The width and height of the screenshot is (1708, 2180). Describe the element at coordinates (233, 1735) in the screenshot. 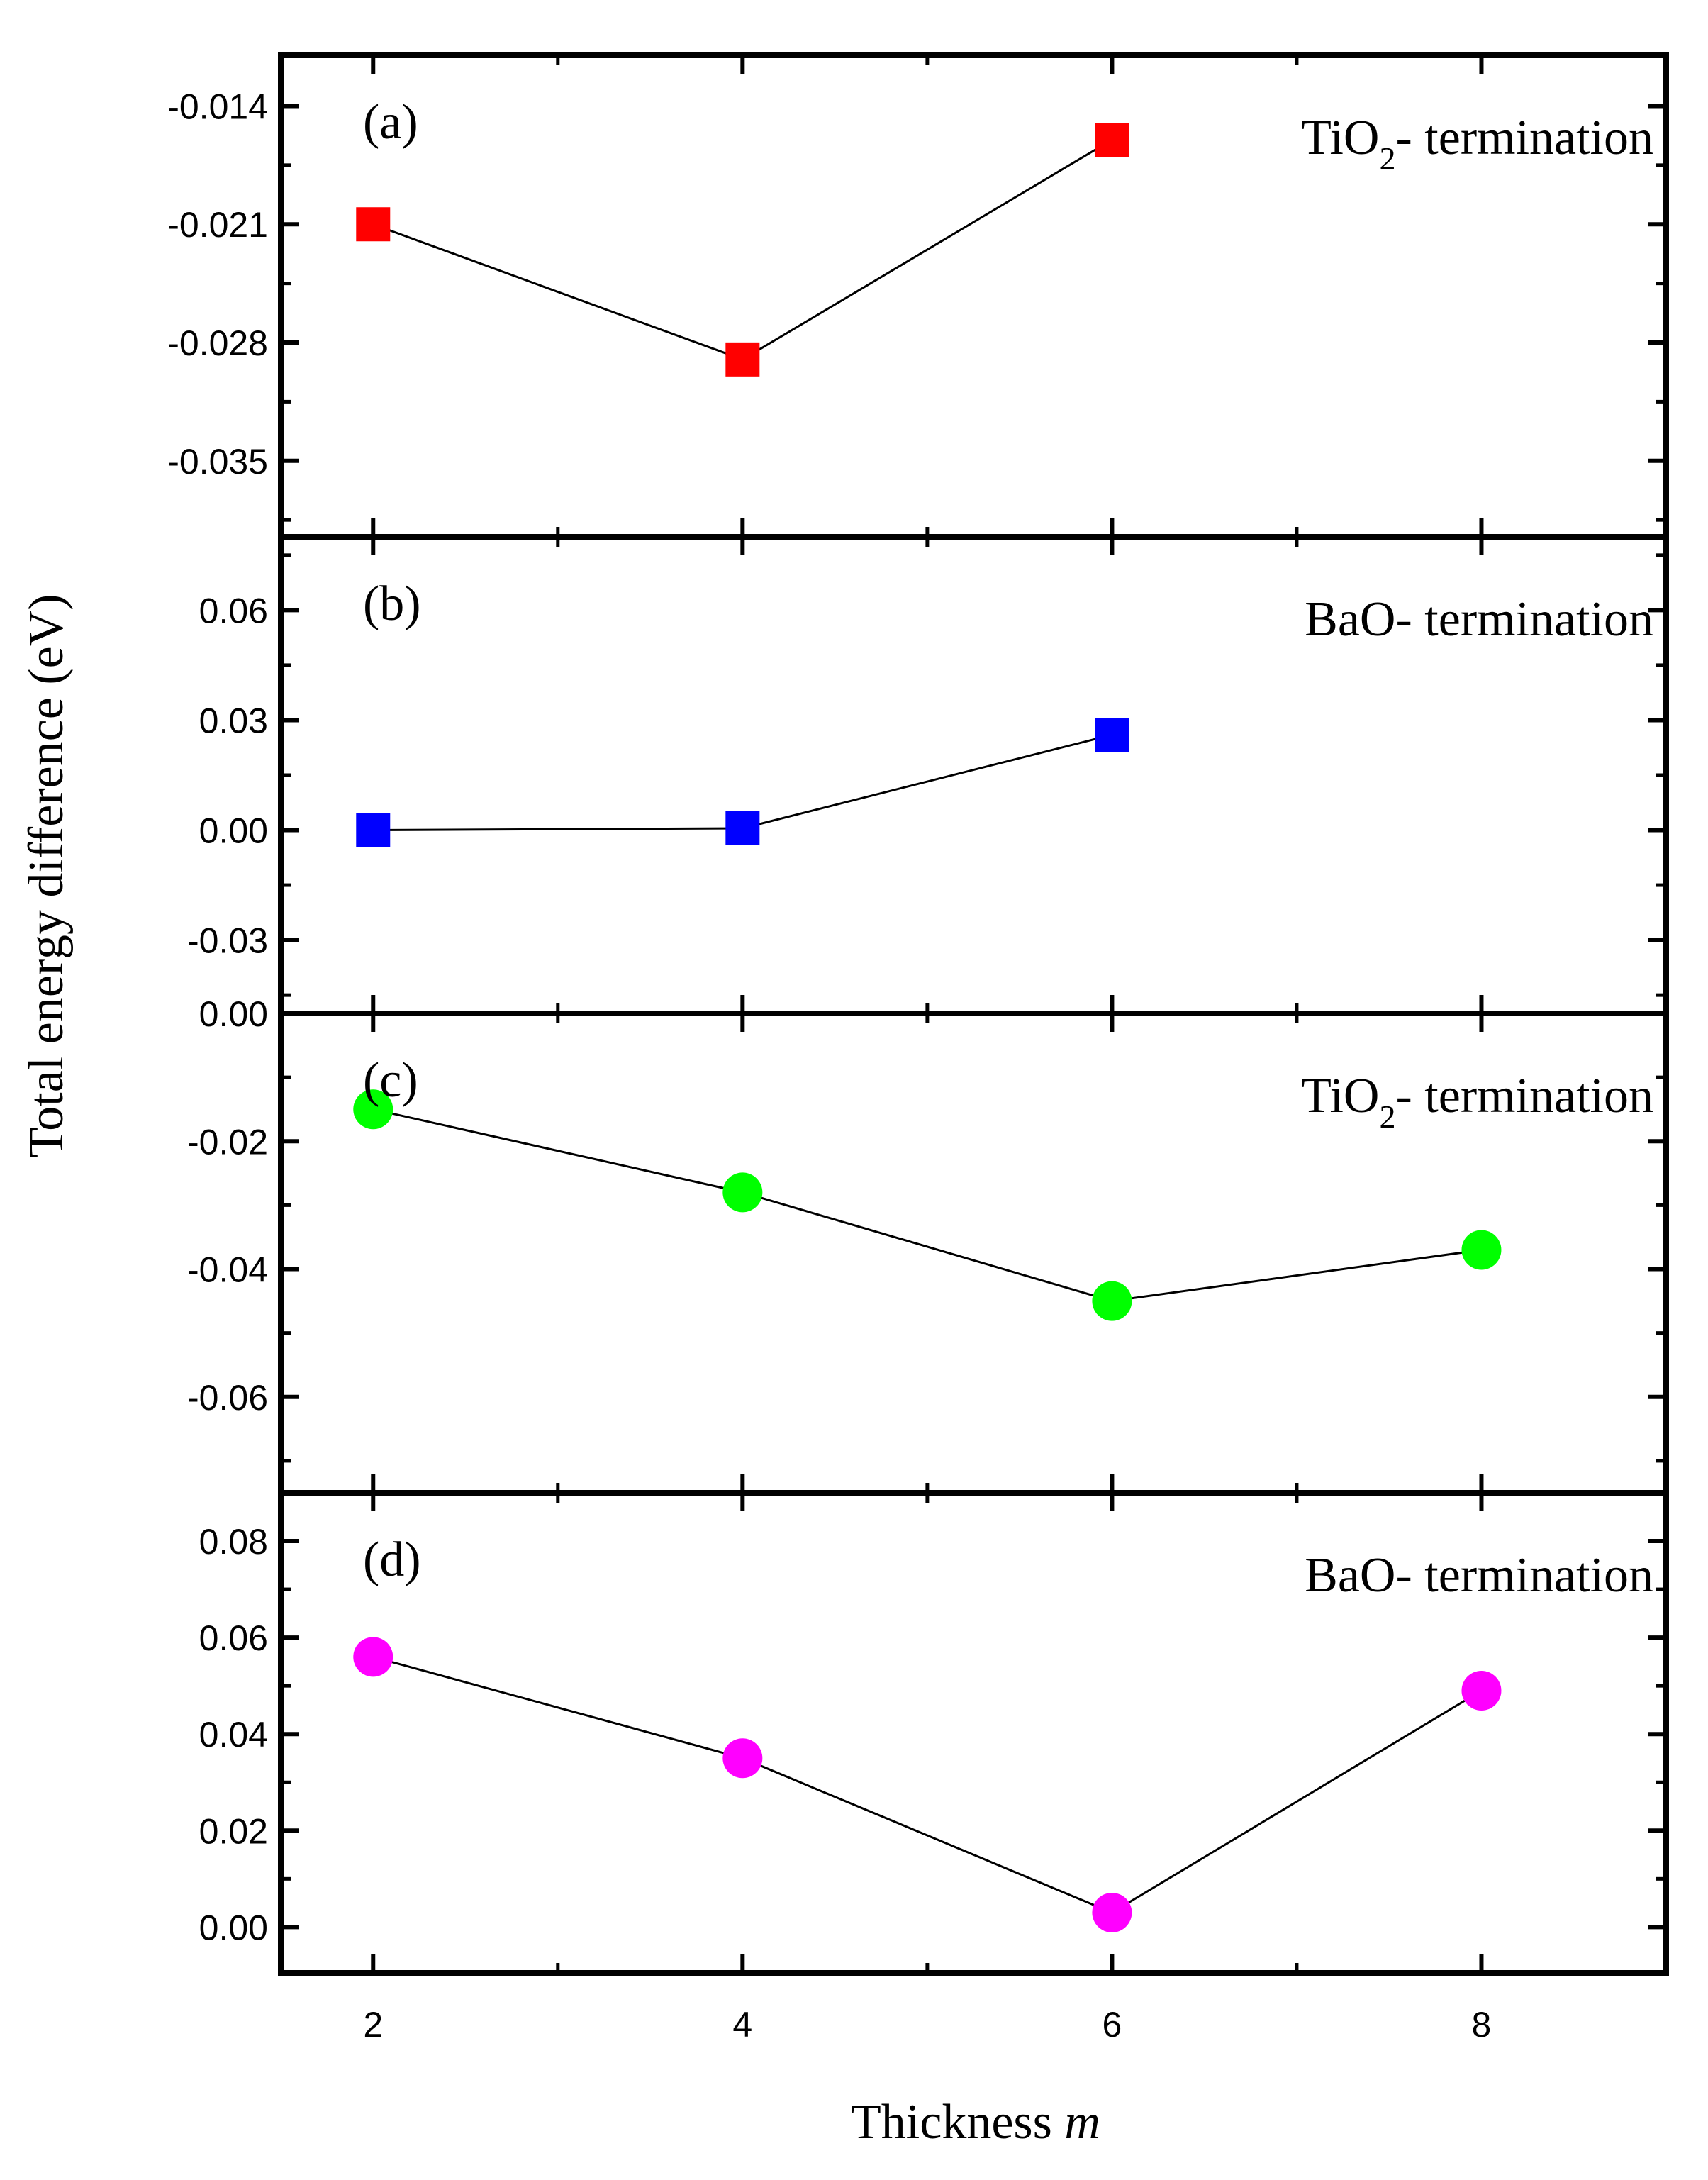

I see `y-tick-label: 0.04` at that location.